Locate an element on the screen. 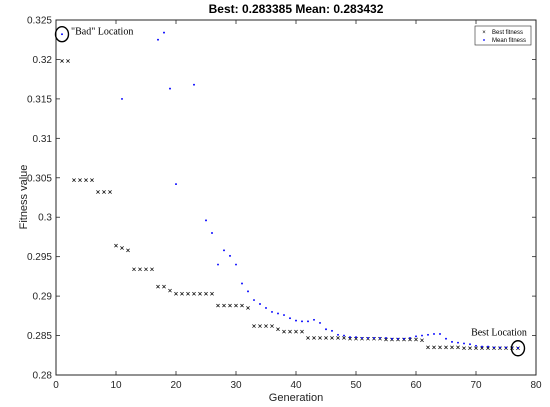 Image resolution: width=550 pixels, height=407 pixels. x-tick-label: 30 is located at coordinates (236, 385).